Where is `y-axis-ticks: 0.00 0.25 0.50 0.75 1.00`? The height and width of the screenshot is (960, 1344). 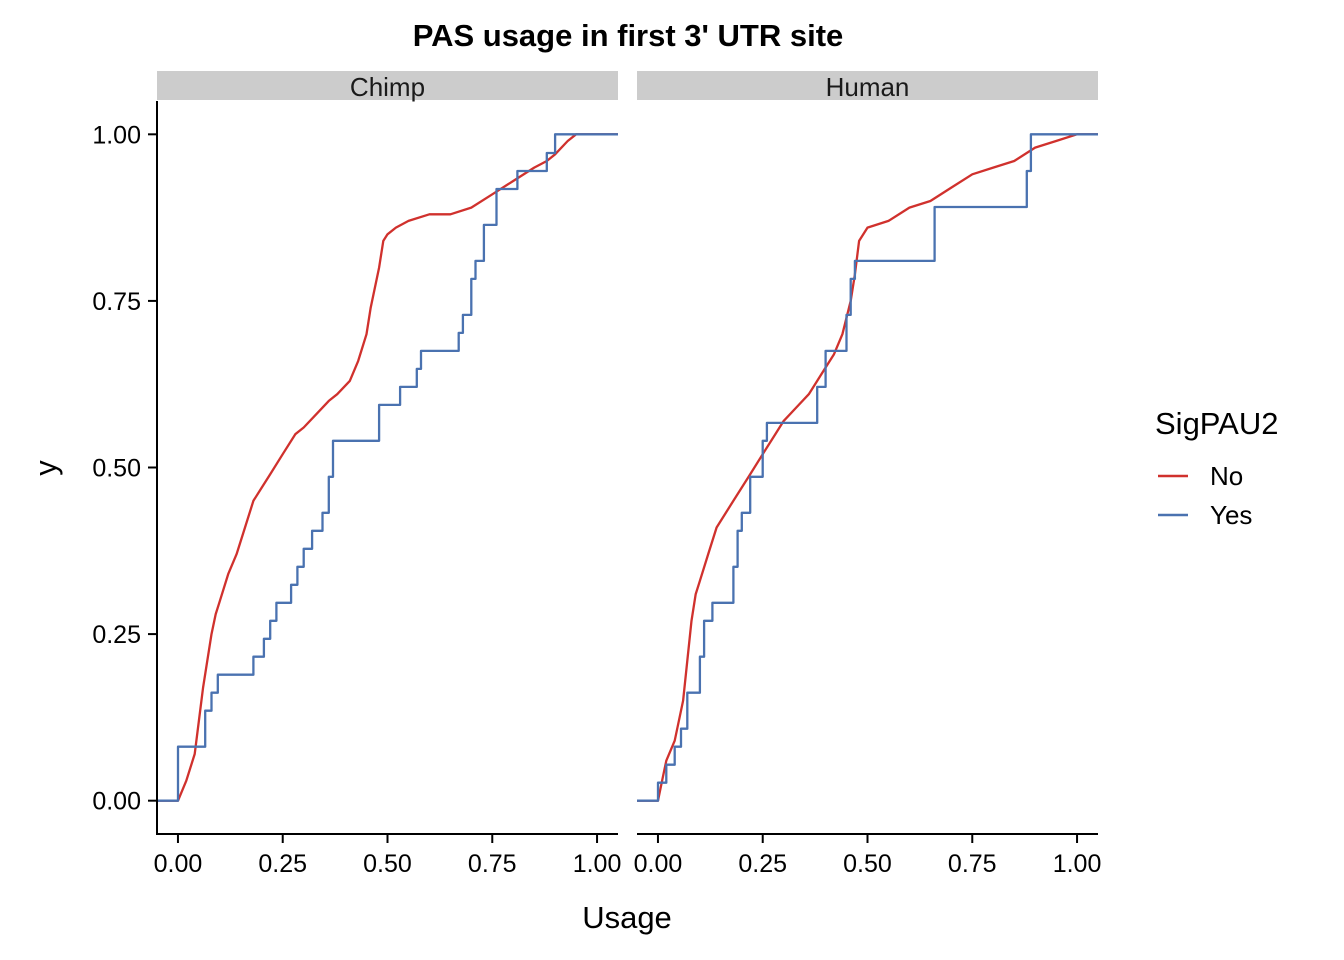 y-axis-ticks: 0.00 0.25 0.50 0.75 1.00 is located at coordinates (124, 468).